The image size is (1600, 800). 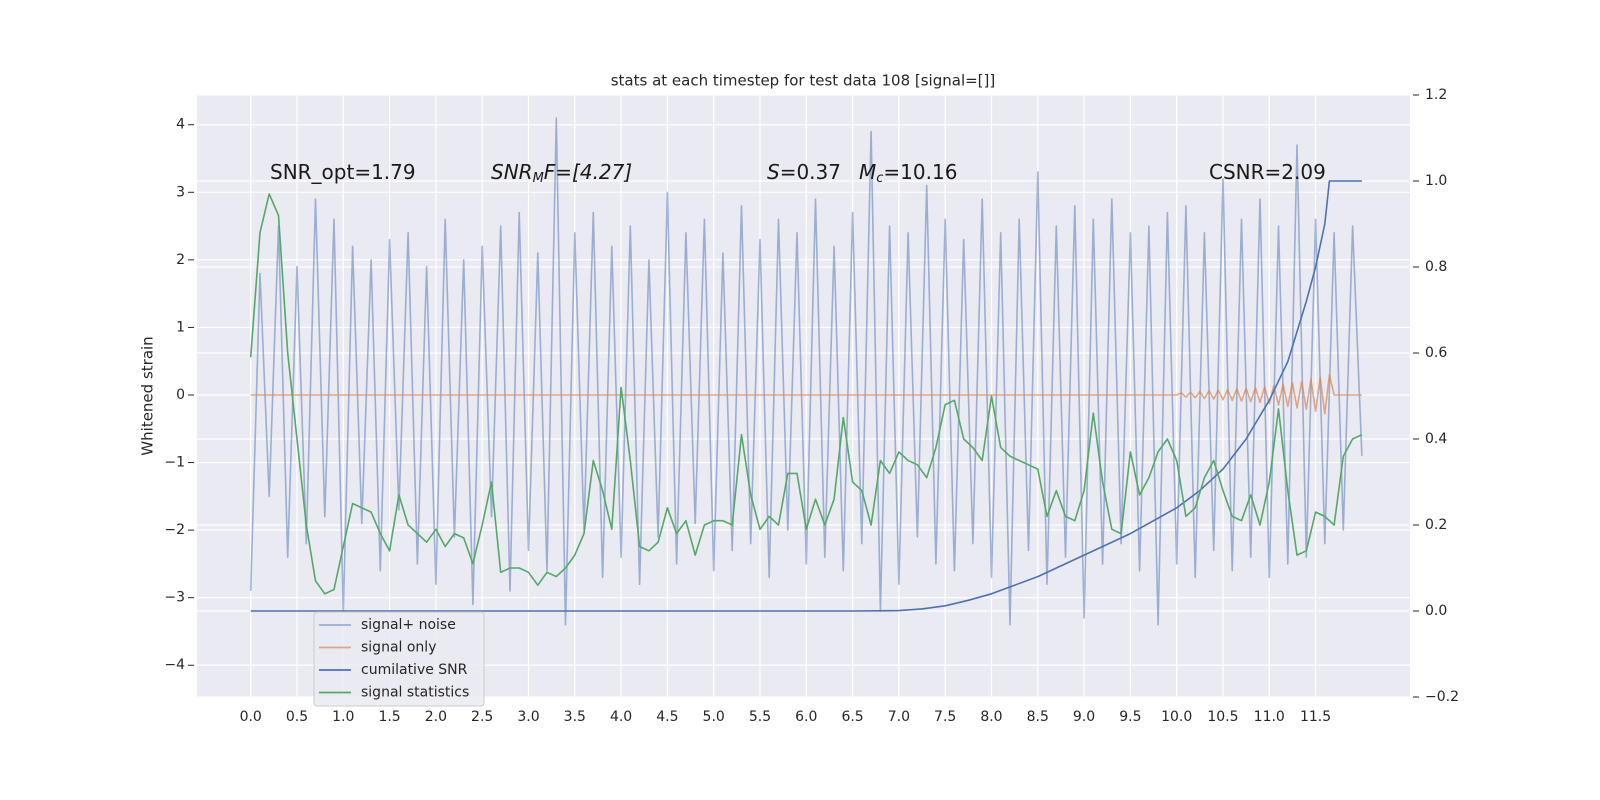 What do you see at coordinates (180, 395) in the screenshot?
I see `y-tick-label: 0` at bounding box center [180, 395].